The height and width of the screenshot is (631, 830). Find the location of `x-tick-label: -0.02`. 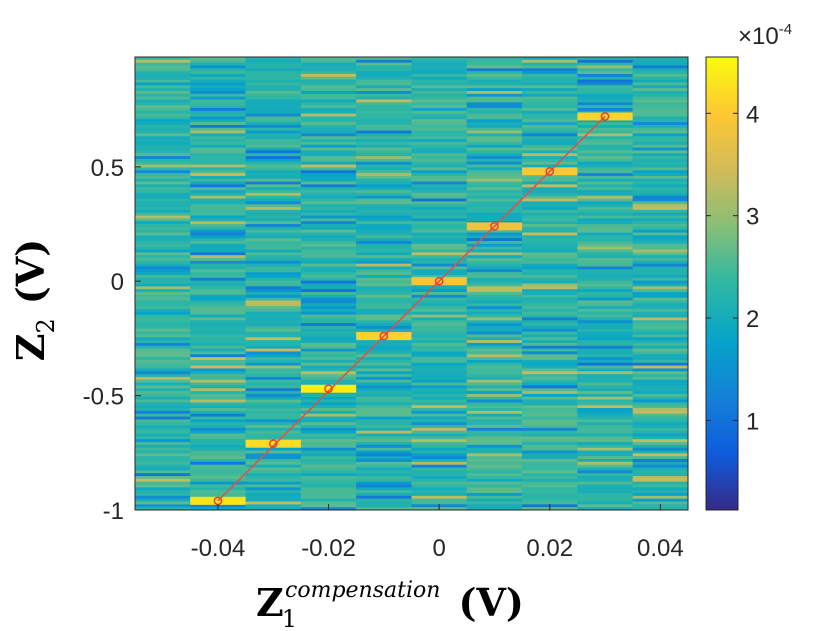

x-tick-label: -0.02 is located at coordinates (328, 548).